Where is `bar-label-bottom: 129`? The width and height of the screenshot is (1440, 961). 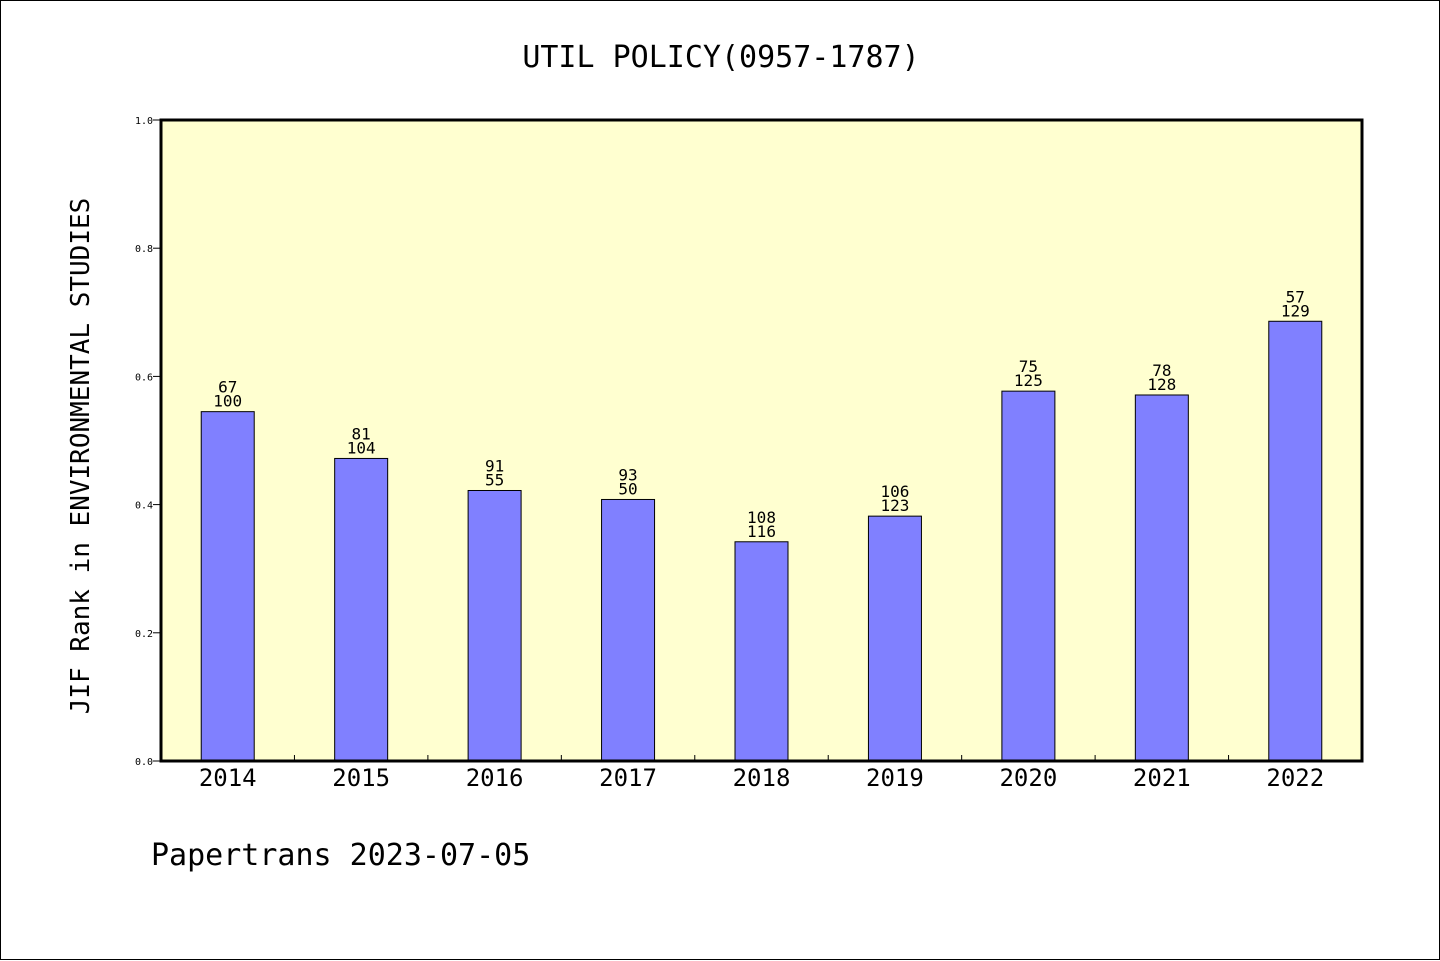
bar-label-bottom: 129 is located at coordinates (1295, 310).